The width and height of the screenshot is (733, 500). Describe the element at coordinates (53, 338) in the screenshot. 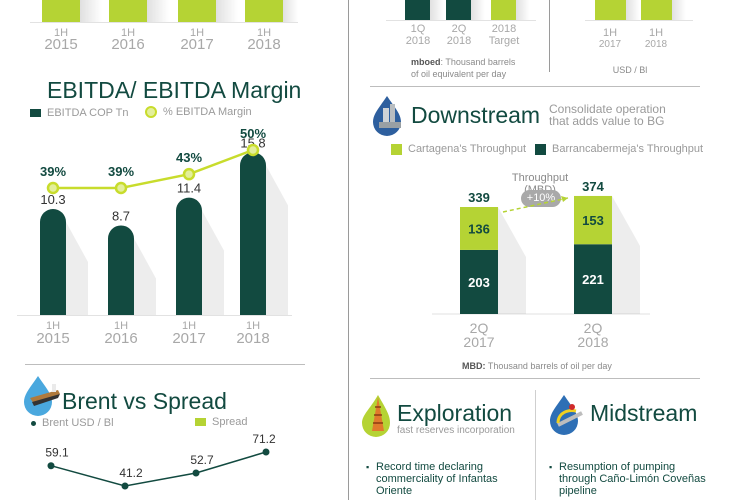

I see `tick-year: 2015` at that location.